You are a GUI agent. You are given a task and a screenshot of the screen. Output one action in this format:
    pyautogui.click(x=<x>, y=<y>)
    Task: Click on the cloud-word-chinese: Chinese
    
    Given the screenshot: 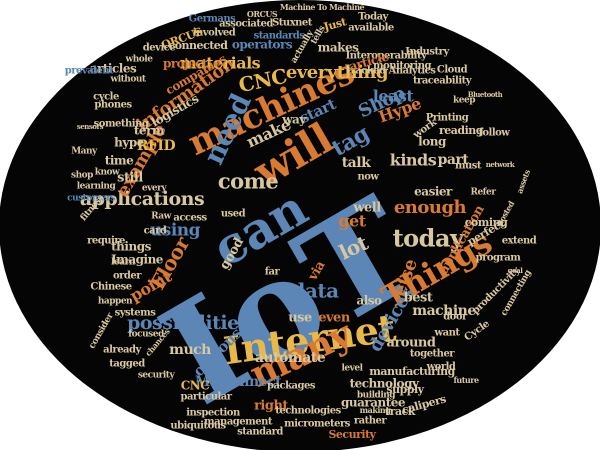 What is the action you would take?
    pyautogui.click(x=110, y=287)
    